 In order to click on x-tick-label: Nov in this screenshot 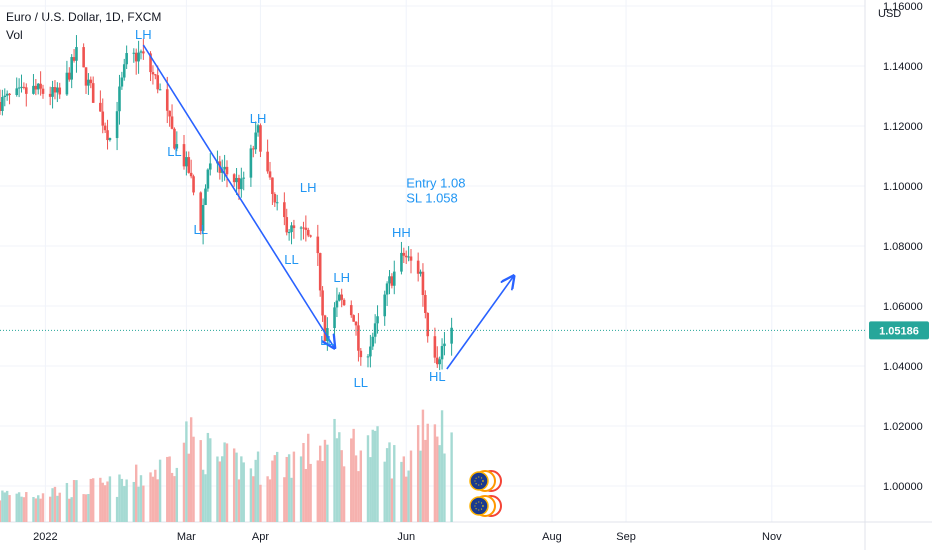, I will do `click(772, 537)`.